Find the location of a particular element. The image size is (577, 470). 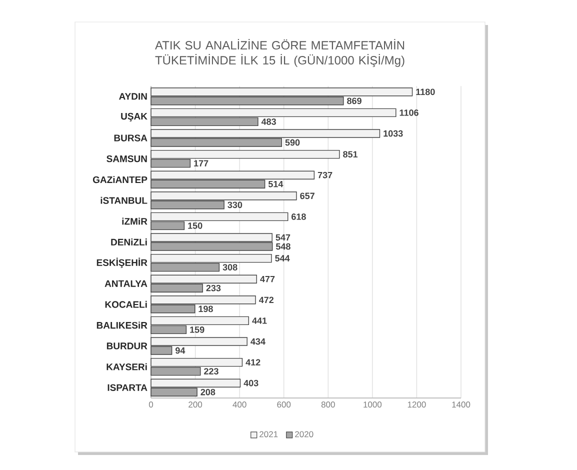

x-tick-label: 0 is located at coordinates (151, 405).